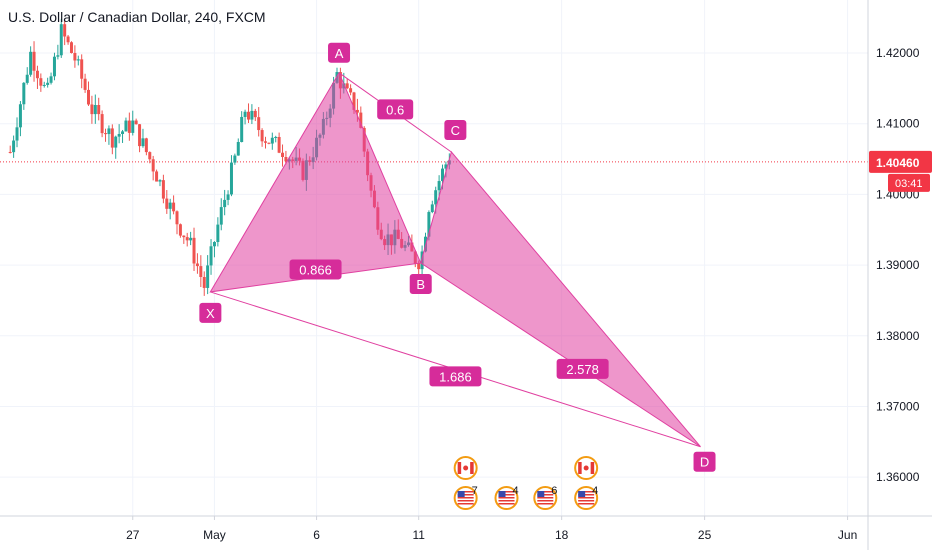  I want to click on x-tick-label: 18, so click(562, 535).